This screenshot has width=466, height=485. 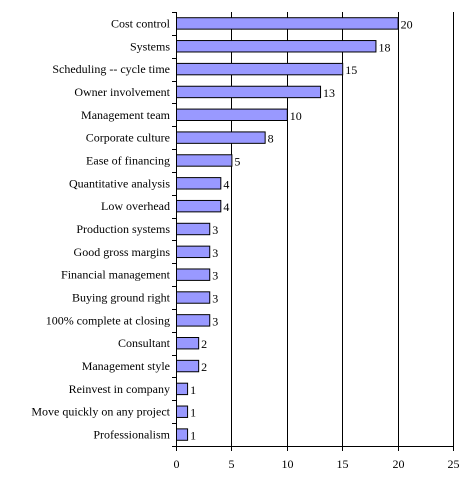 I want to click on category-label-17: Move quickly on any project, so click(x=100, y=412).